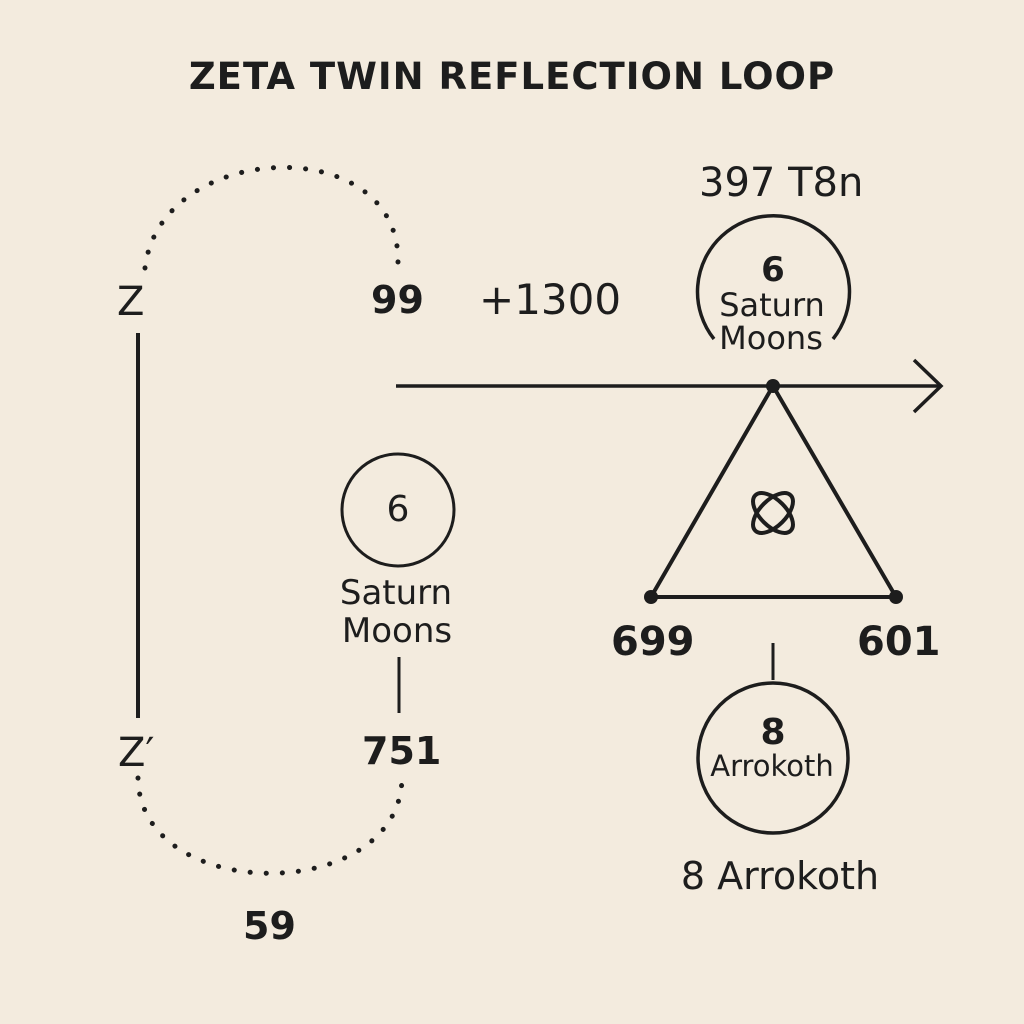 This screenshot has width=1024, height=1024. Describe the element at coordinates (772, 305) in the screenshot. I see `top-right-moon-label-line1: Saturn` at that location.